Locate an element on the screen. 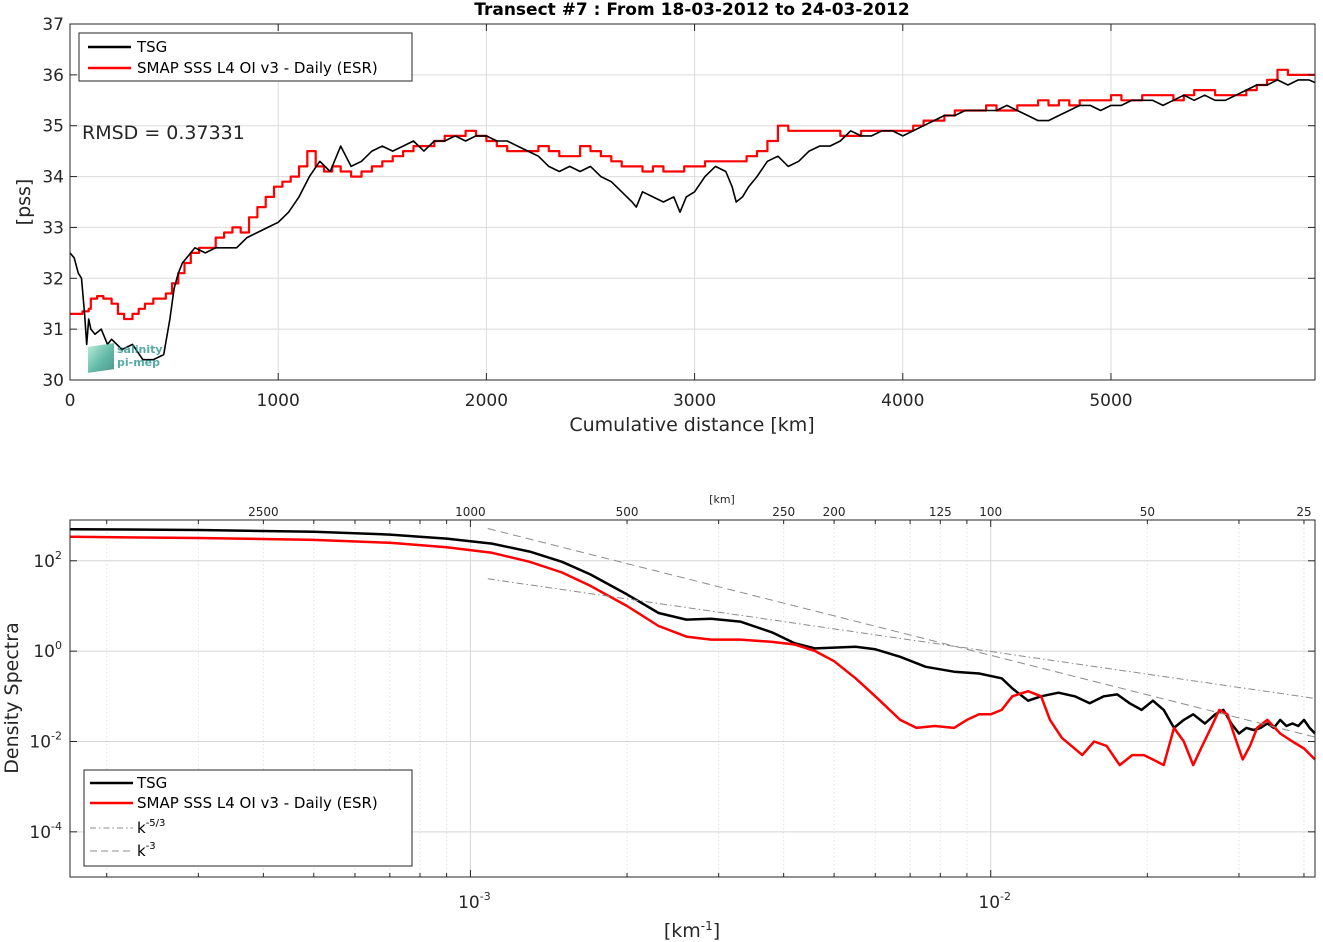 The image size is (1323, 942). top-x-tick-label: 3000 is located at coordinates (694, 401).